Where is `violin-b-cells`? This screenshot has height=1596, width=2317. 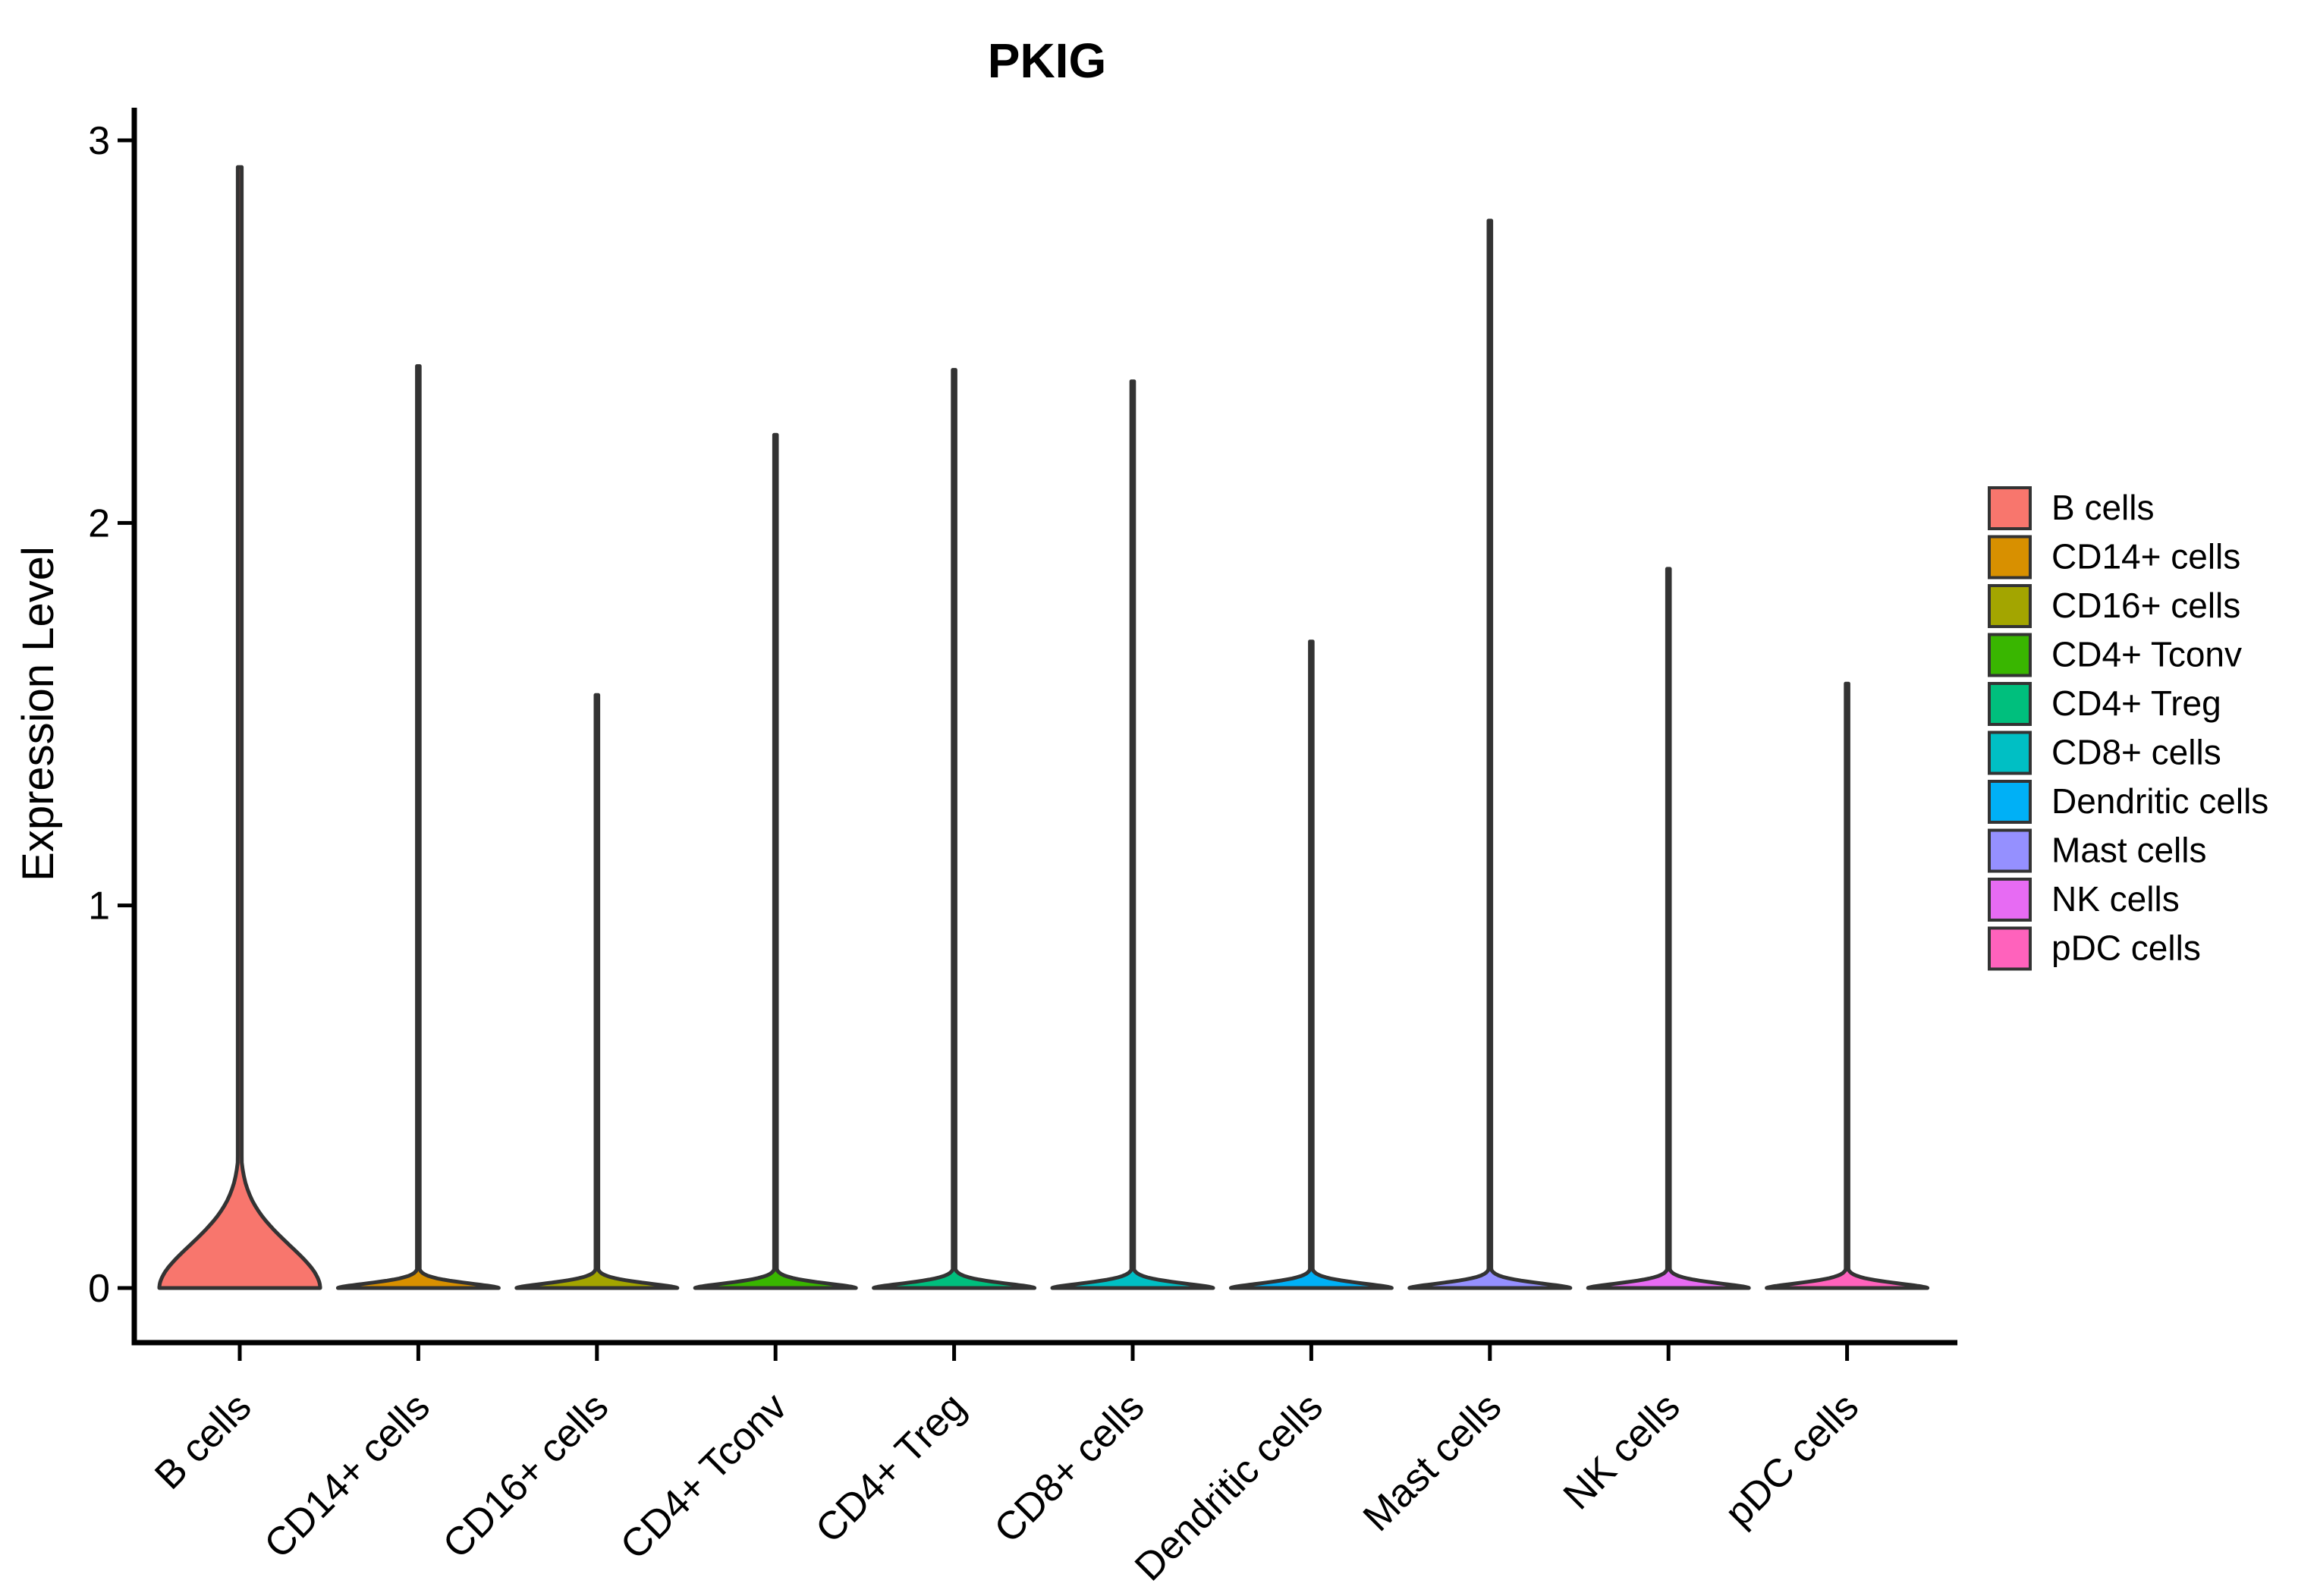
violin-b-cells is located at coordinates (239, 727).